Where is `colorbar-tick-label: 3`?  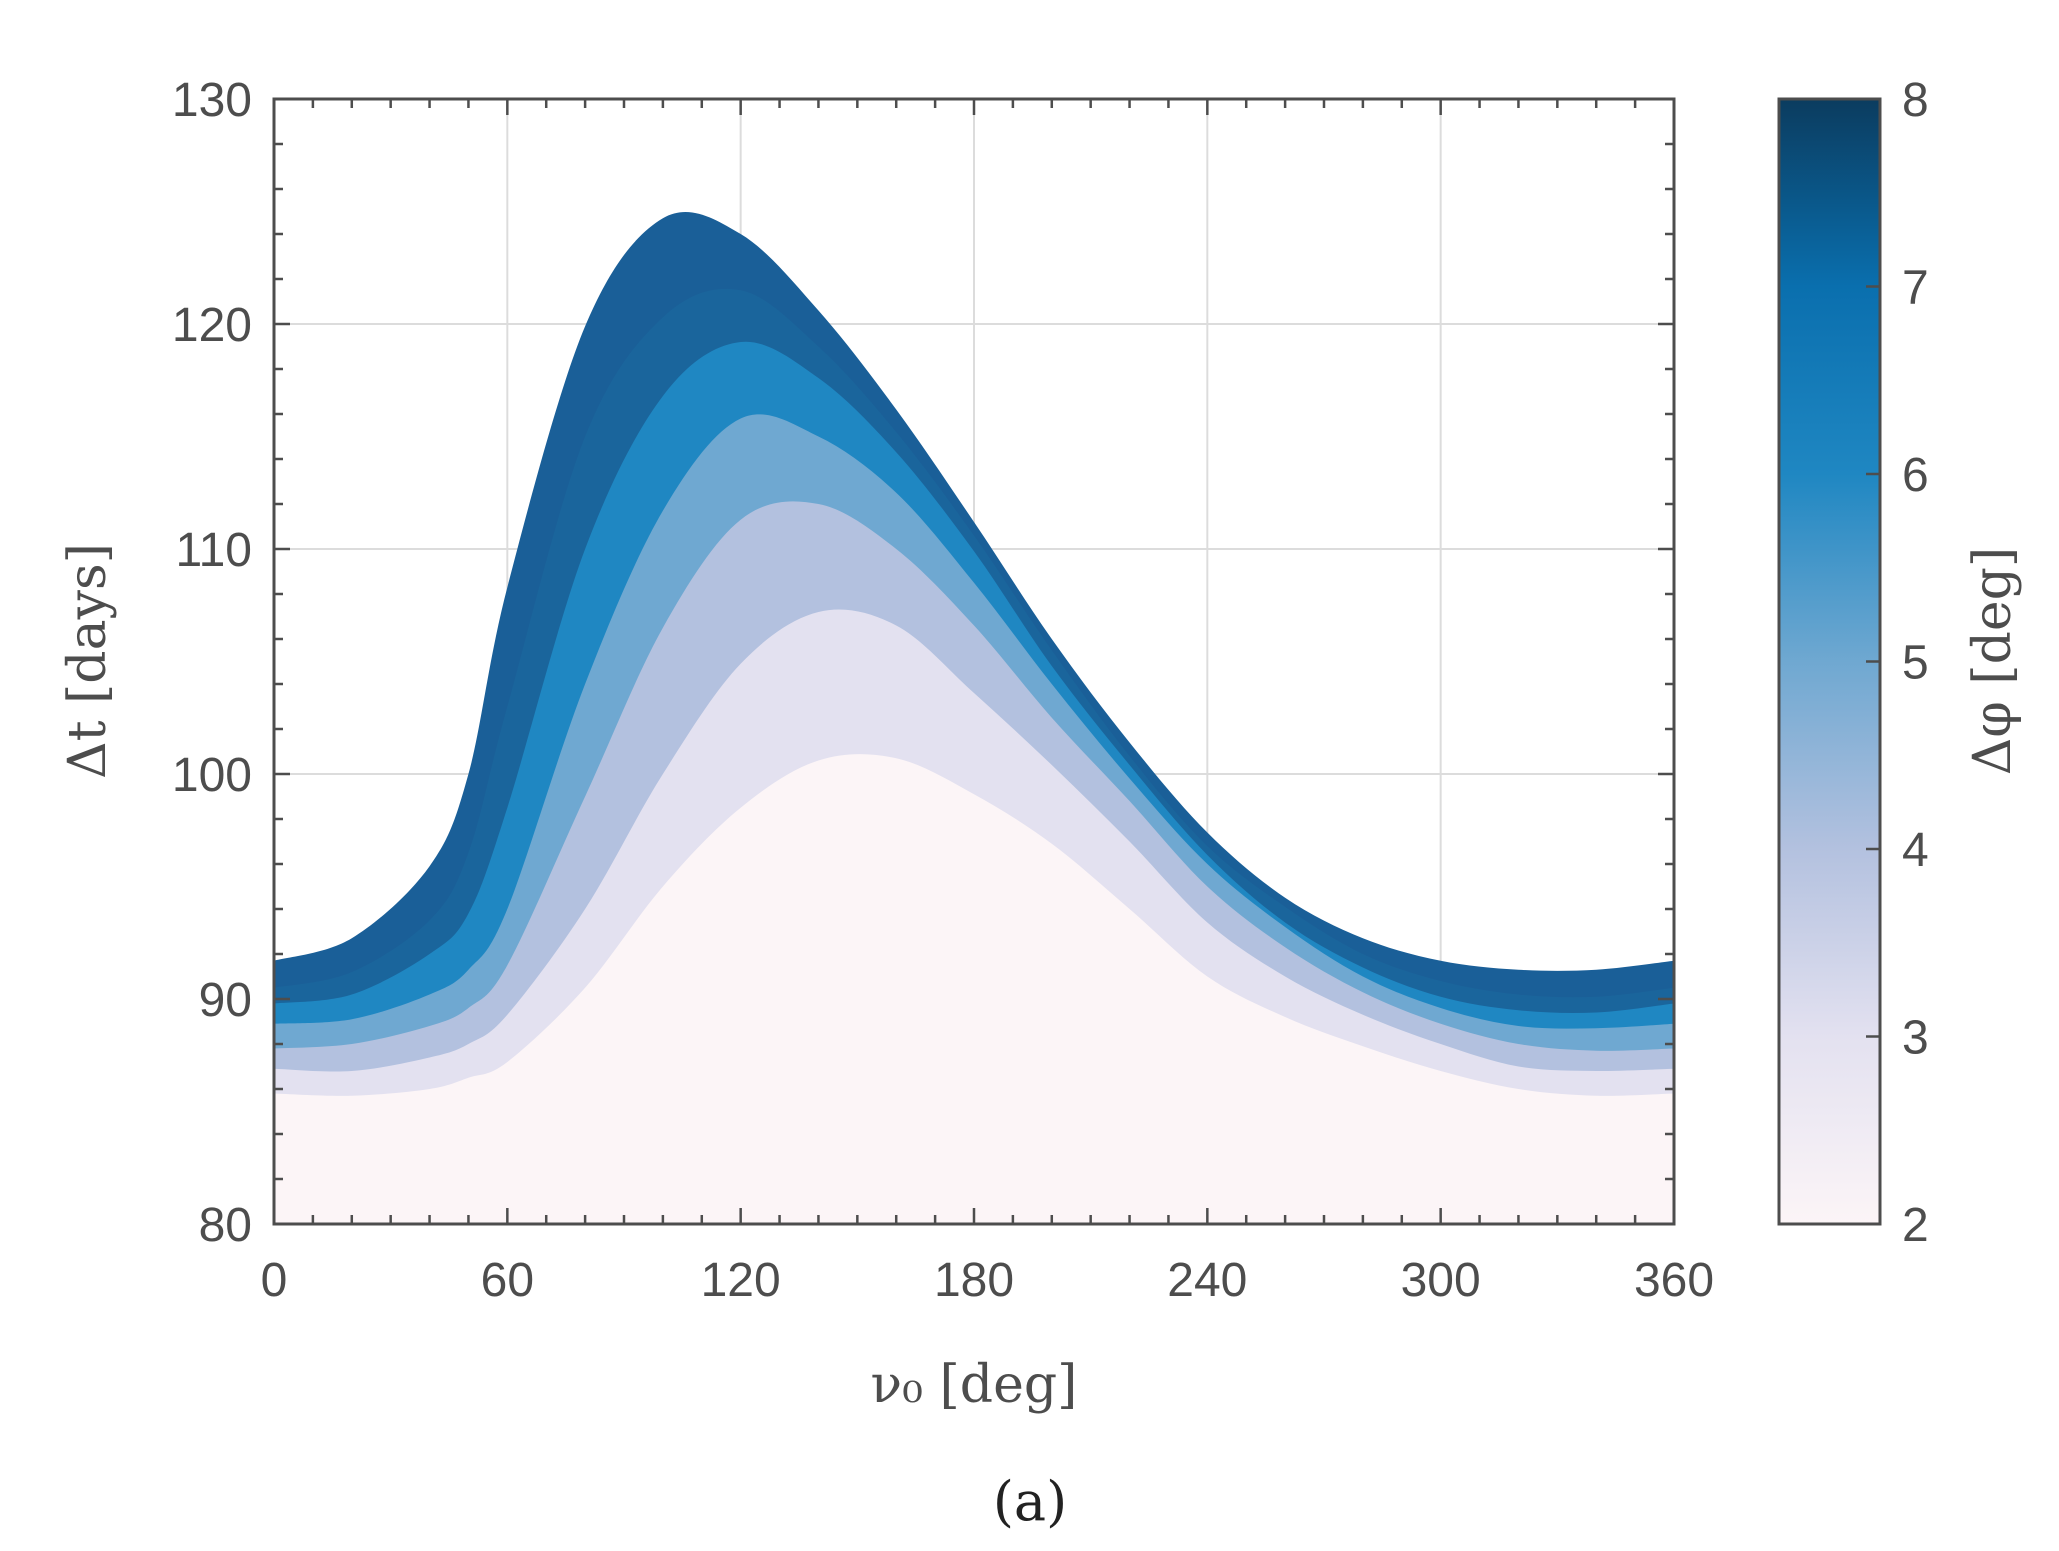
colorbar-tick-label: 3 is located at coordinates (1915, 1038).